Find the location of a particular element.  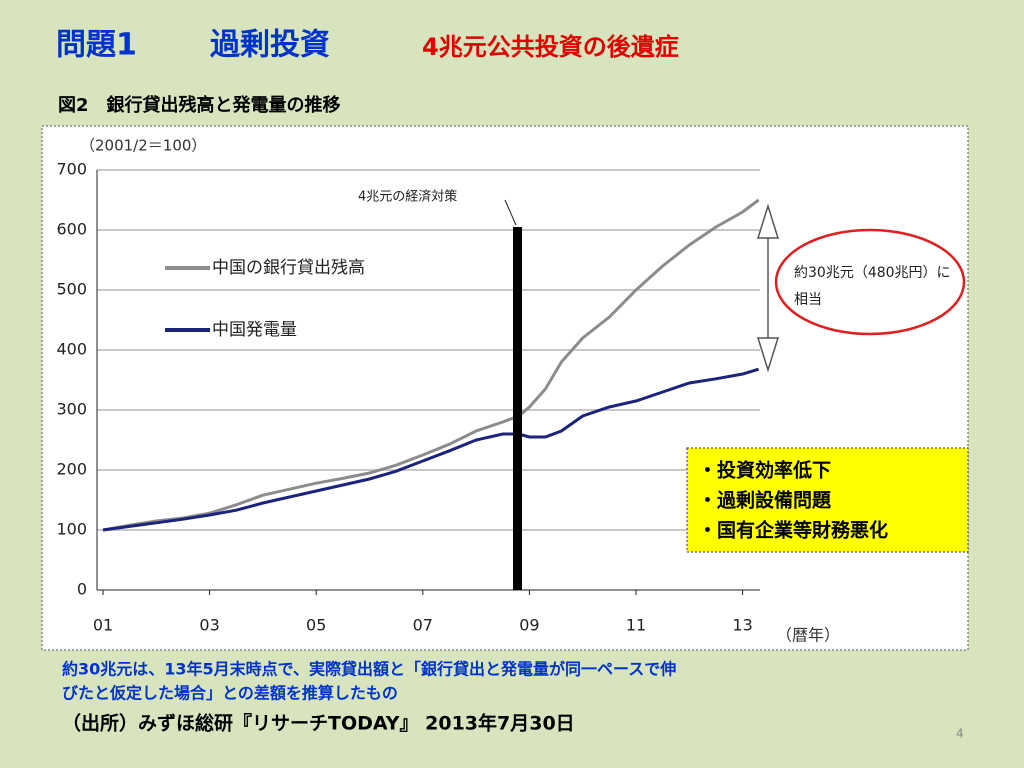

annotation-box-line: ・国有企業等財務悪化 is located at coordinates (793, 530).